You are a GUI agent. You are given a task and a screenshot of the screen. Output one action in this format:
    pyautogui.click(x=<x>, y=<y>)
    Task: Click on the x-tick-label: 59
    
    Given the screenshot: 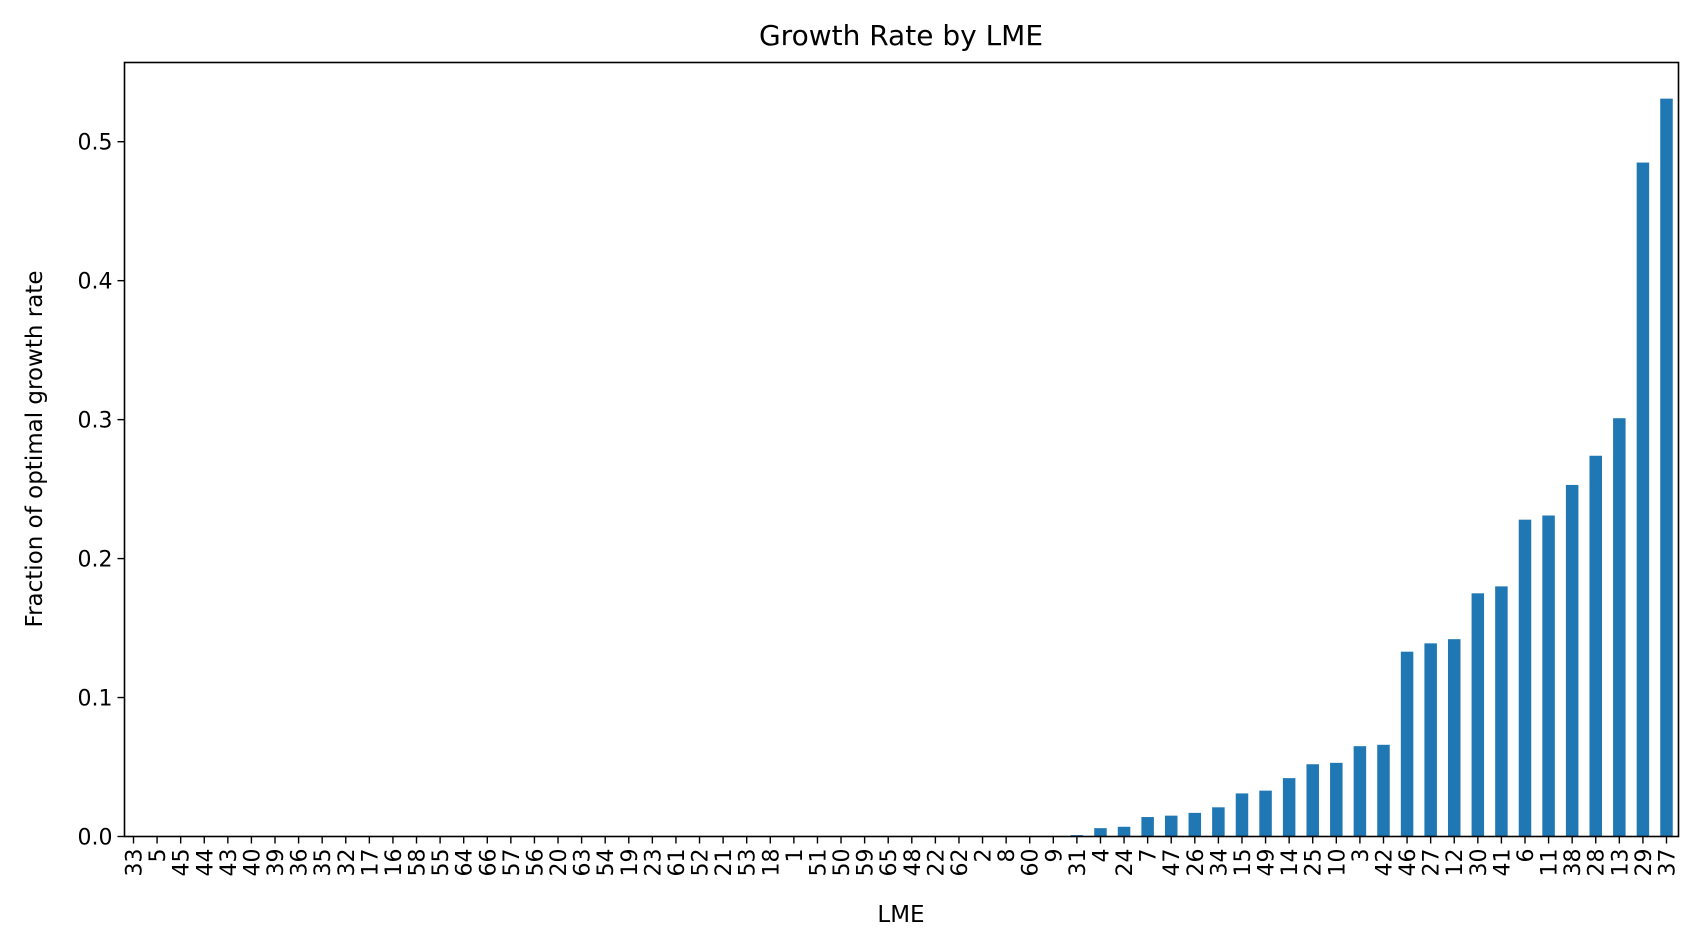 What is the action you would take?
    pyautogui.click(x=866, y=863)
    